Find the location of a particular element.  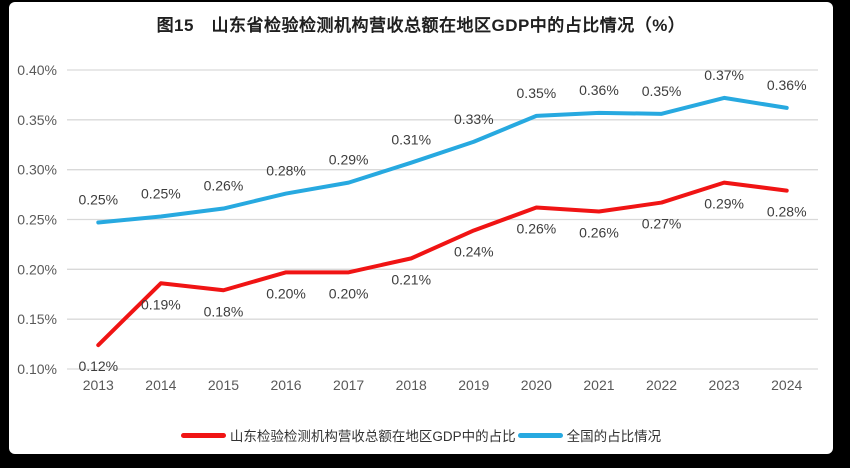

national-point-label: 0.31% is located at coordinates (411, 140).